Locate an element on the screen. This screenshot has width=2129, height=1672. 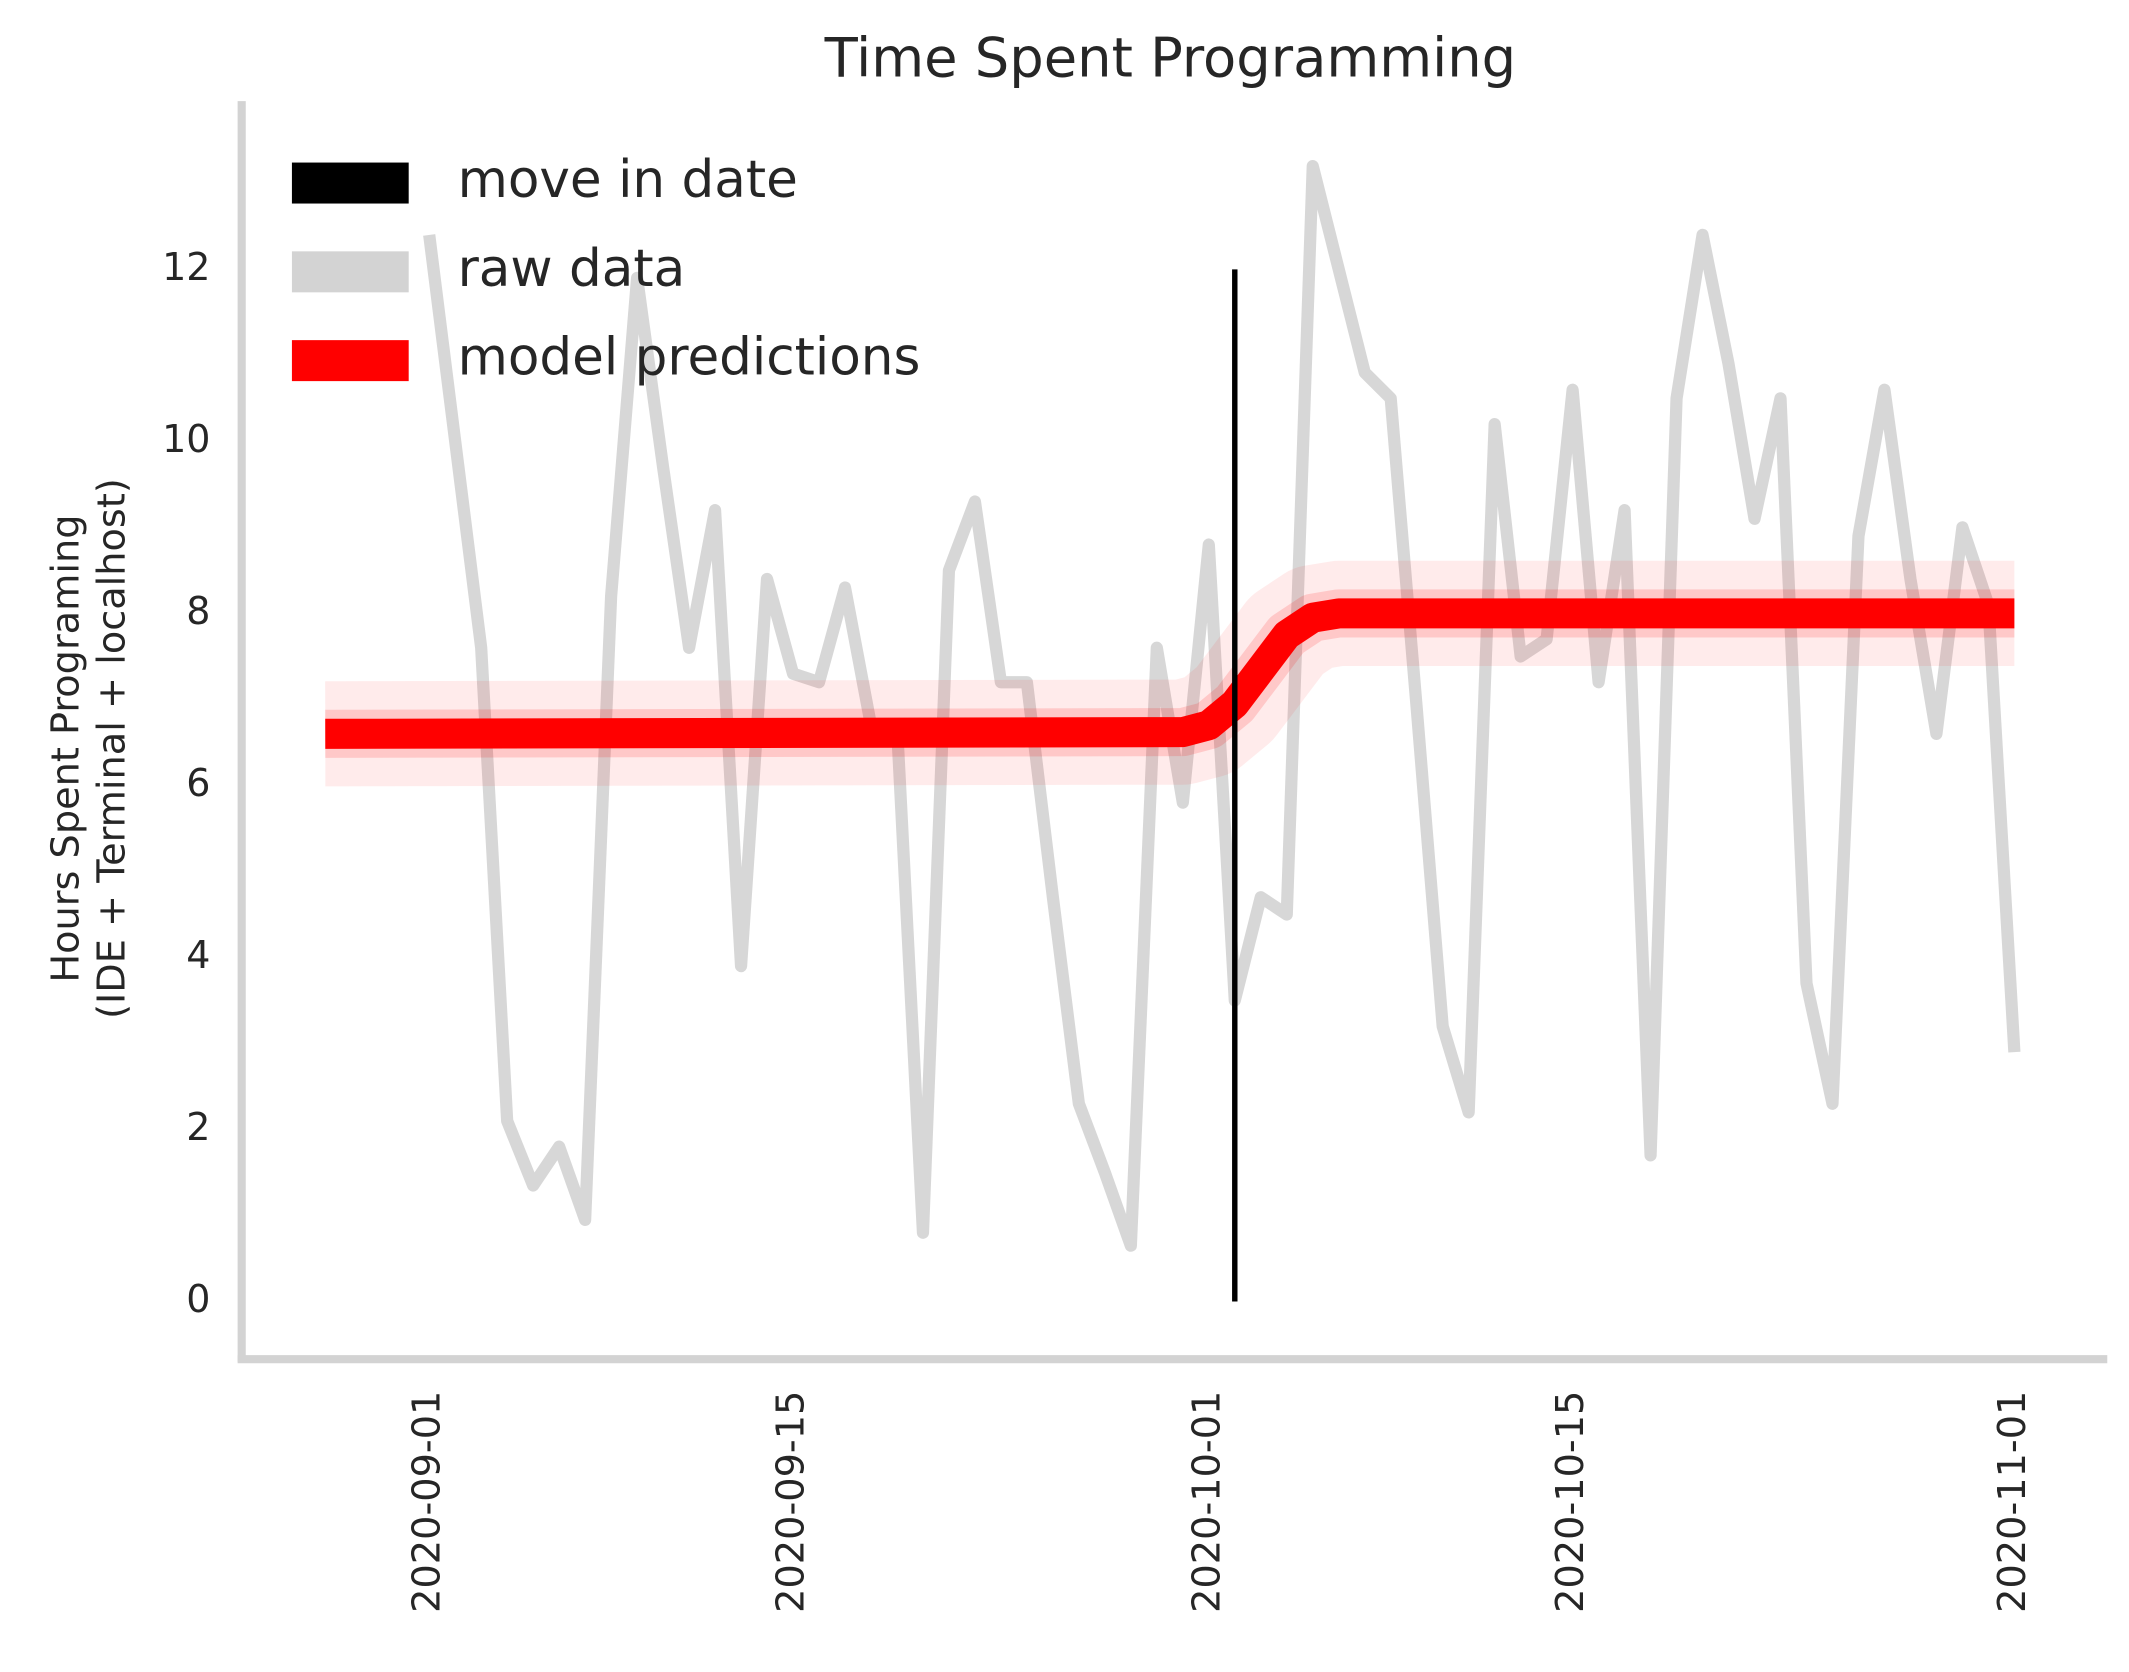
y-tick-label: 12 is located at coordinates (186, 267).